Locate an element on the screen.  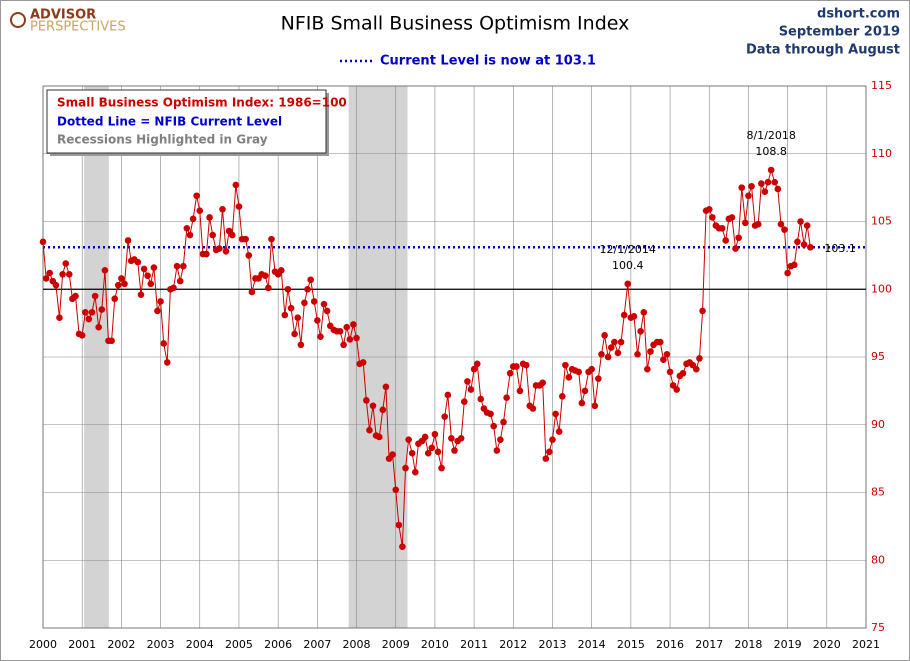
logo-icon is located at coordinates (18, 20).